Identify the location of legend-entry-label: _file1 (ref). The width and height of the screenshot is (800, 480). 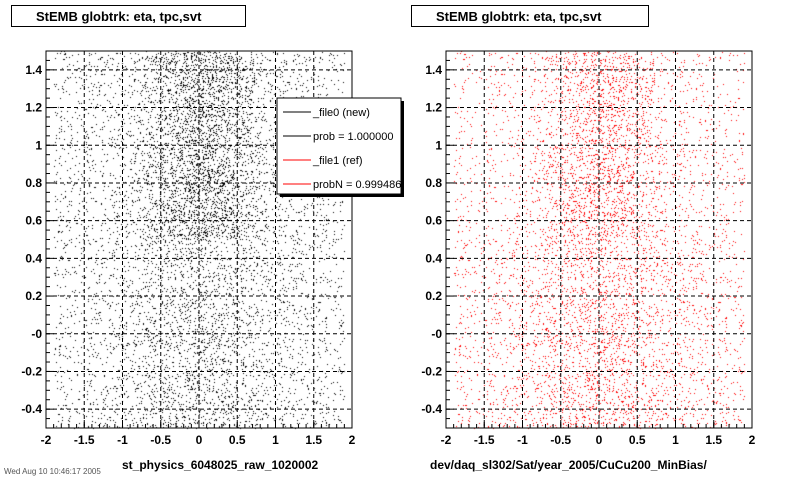
(337, 161).